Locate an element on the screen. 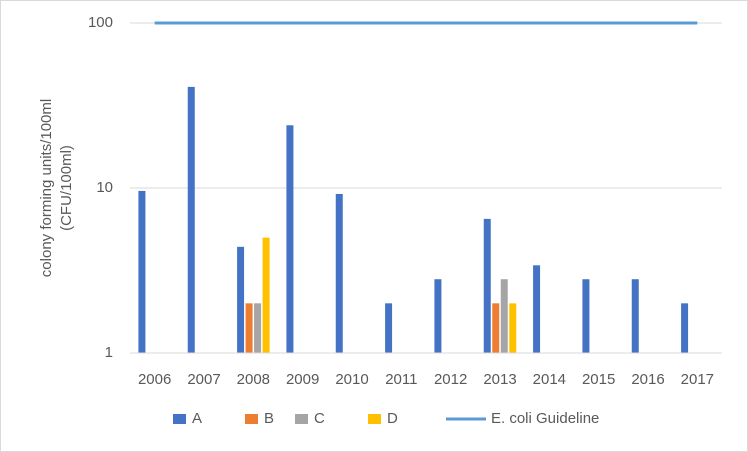 The width and height of the screenshot is (748, 452). legend-label: C is located at coordinates (319, 418).